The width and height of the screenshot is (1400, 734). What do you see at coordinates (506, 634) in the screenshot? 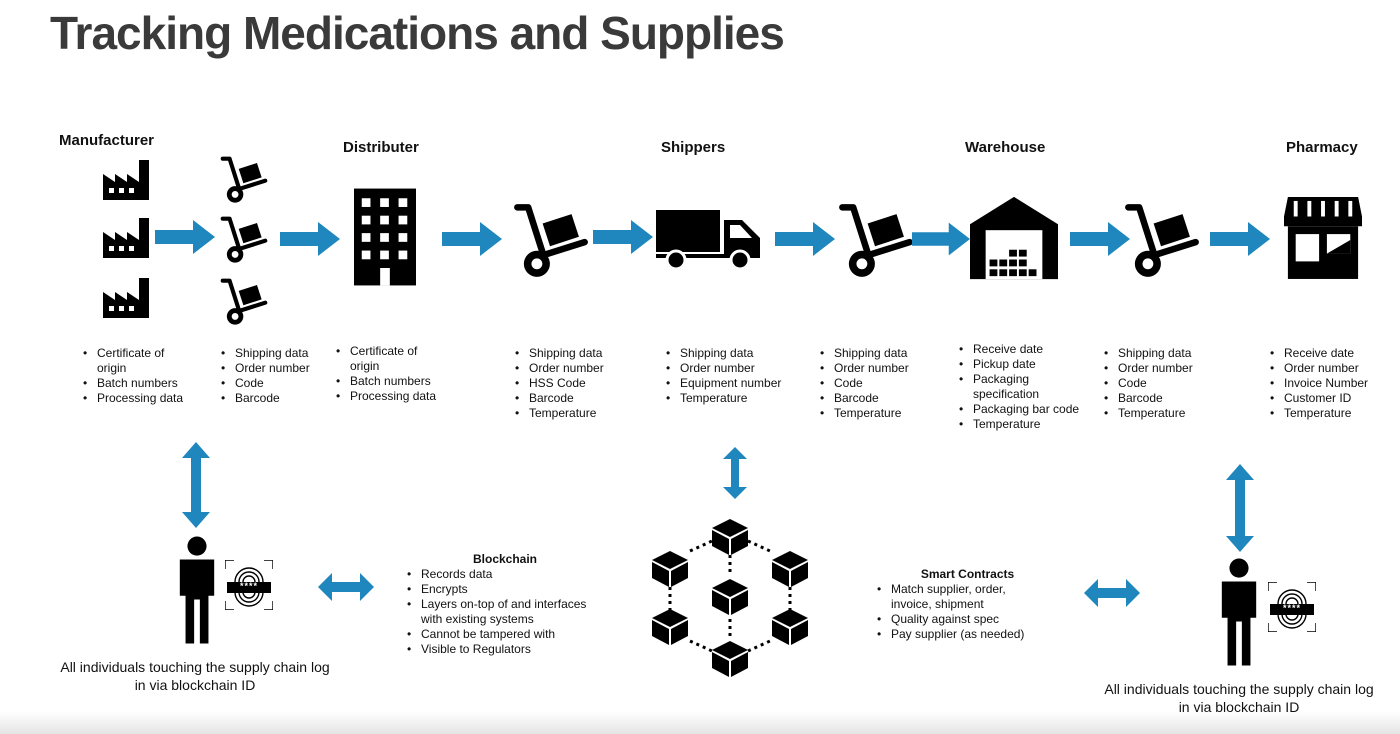
I see `list-item: Cannot be tampered with` at bounding box center [506, 634].